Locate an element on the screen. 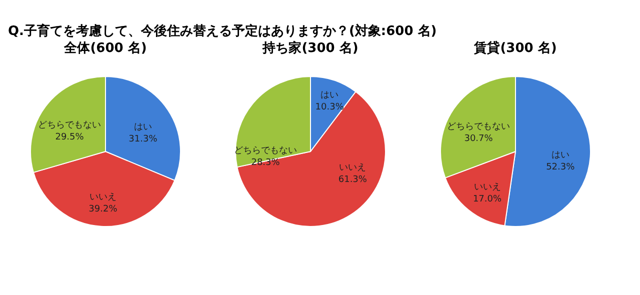 The height and width of the screenshot is (295, 640). data-label: 10.3% is located at coordinates (329, 107).